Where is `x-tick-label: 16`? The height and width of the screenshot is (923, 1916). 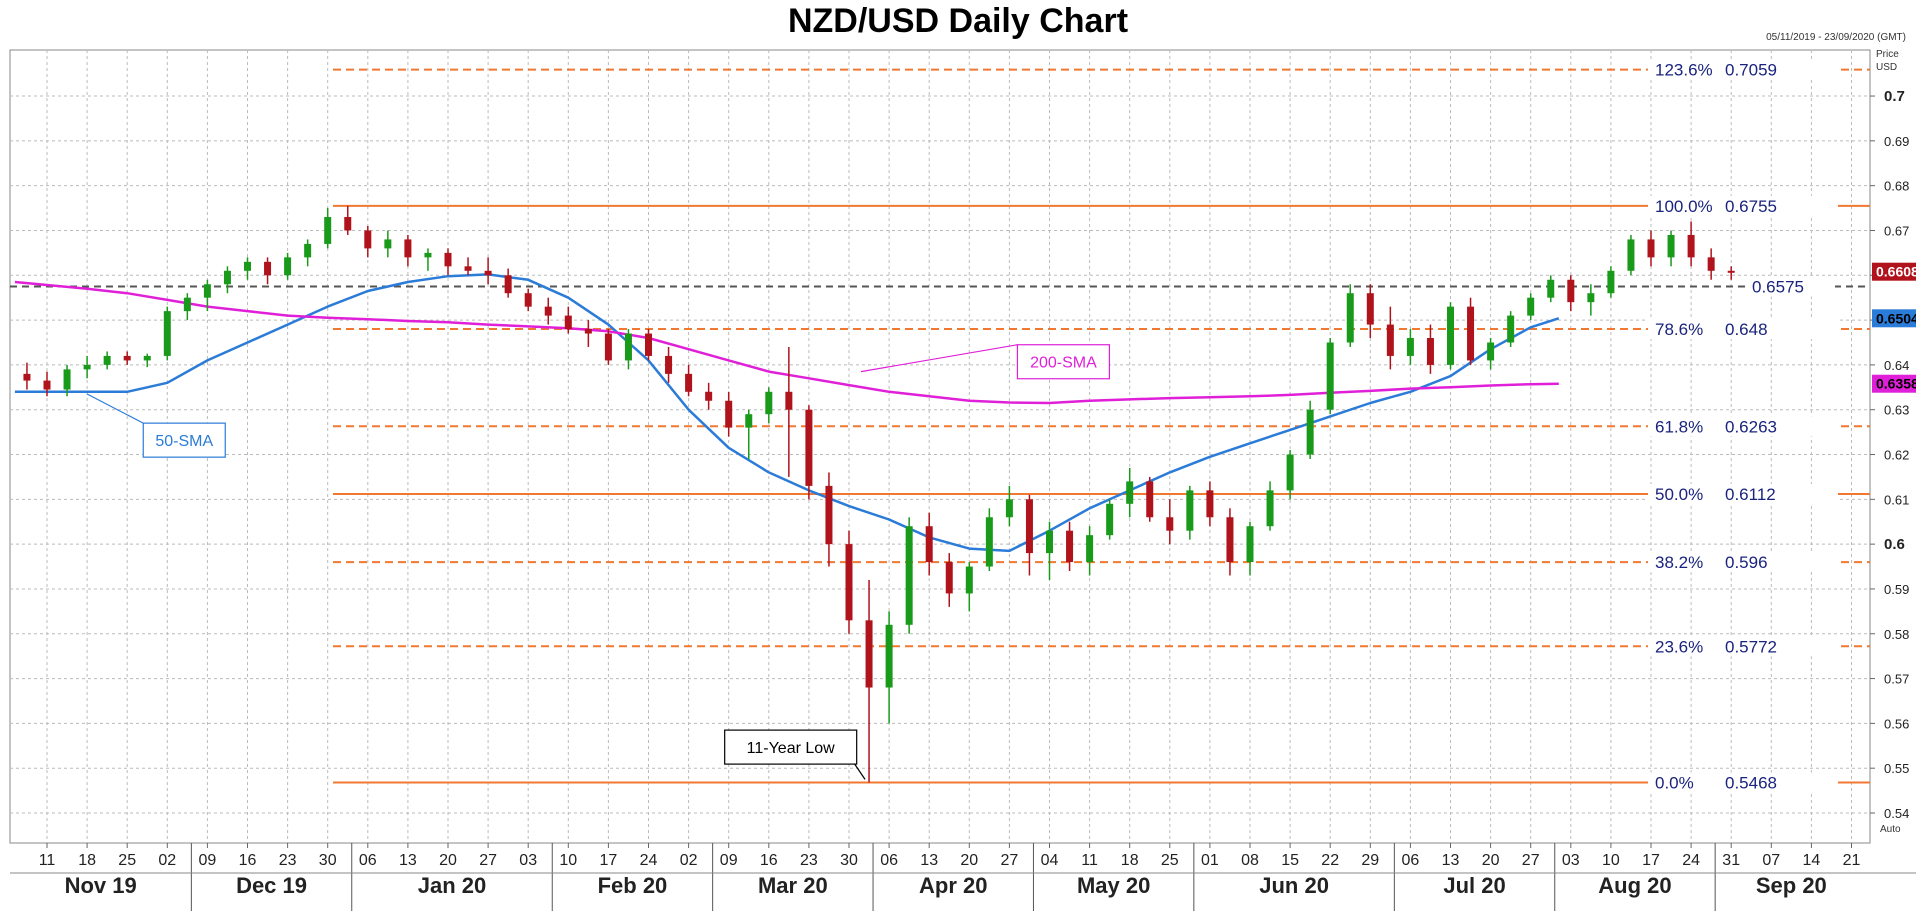 x-tick-label: 16 is located at coordinates (769, 860).